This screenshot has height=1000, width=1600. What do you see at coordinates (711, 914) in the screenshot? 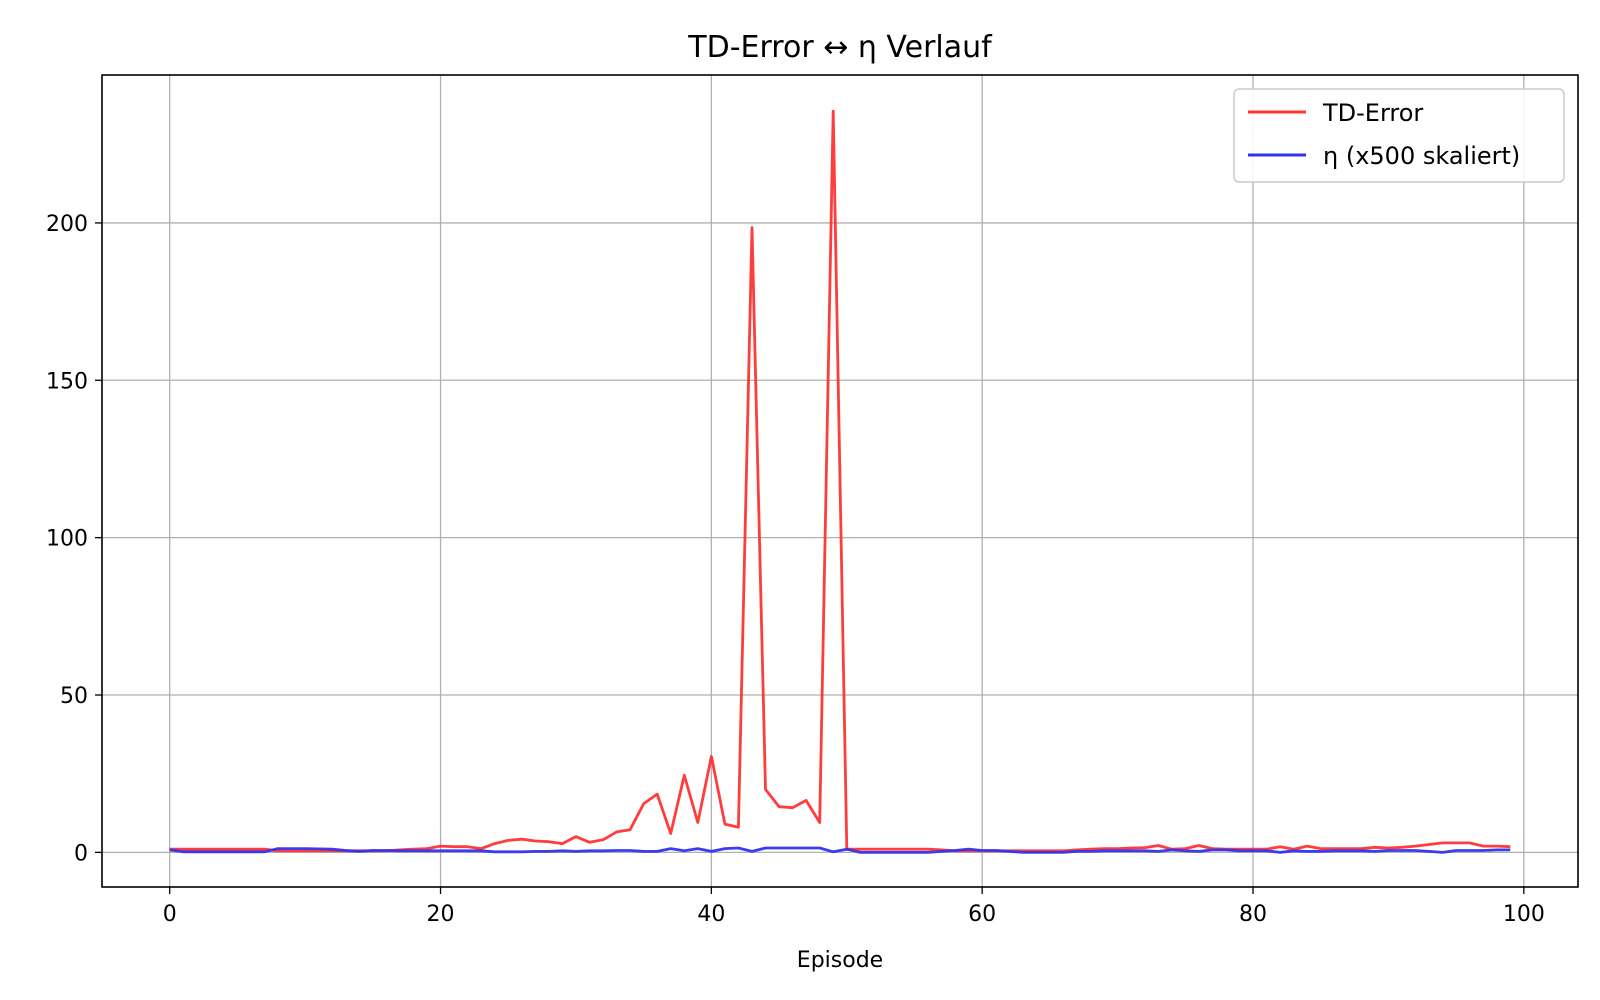
I see `x-tick-label: 40` at bounding box center [711, 914].